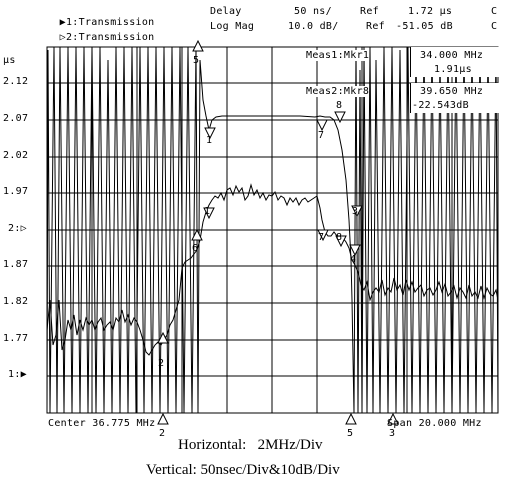 The height and width of the screenshot is (493, 509). I want to click on channel1-ref-label: Ref, so click(369, 11).